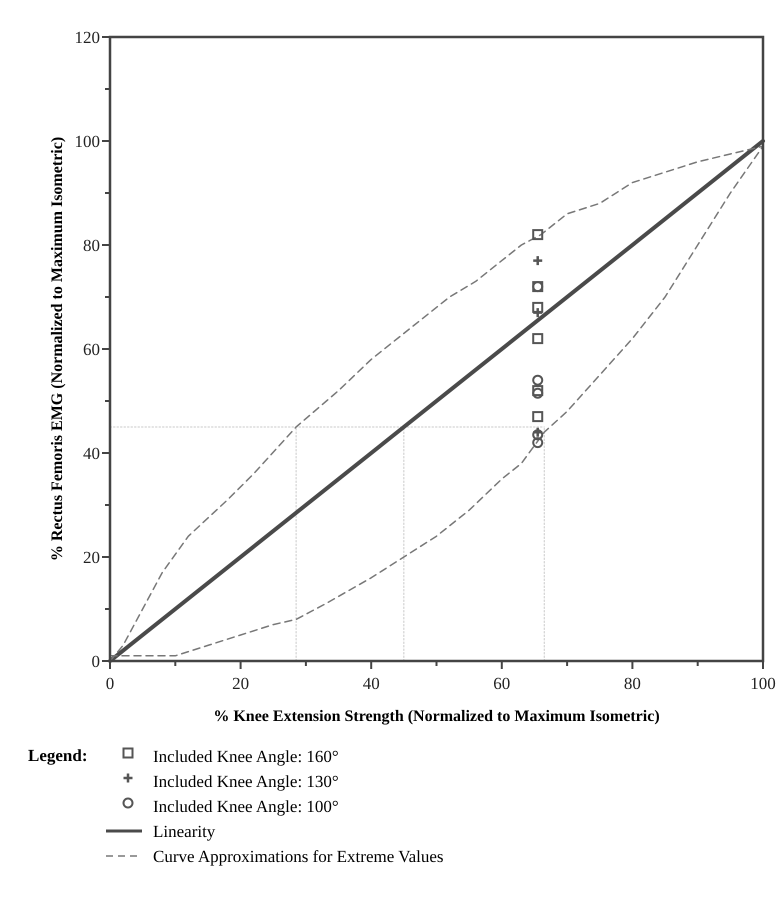 The image size is (783, 913). What do you see at coordinates (184, 831) in the screenshot?
I see `legend-label: Linearity` at bounding box center [184, 831].